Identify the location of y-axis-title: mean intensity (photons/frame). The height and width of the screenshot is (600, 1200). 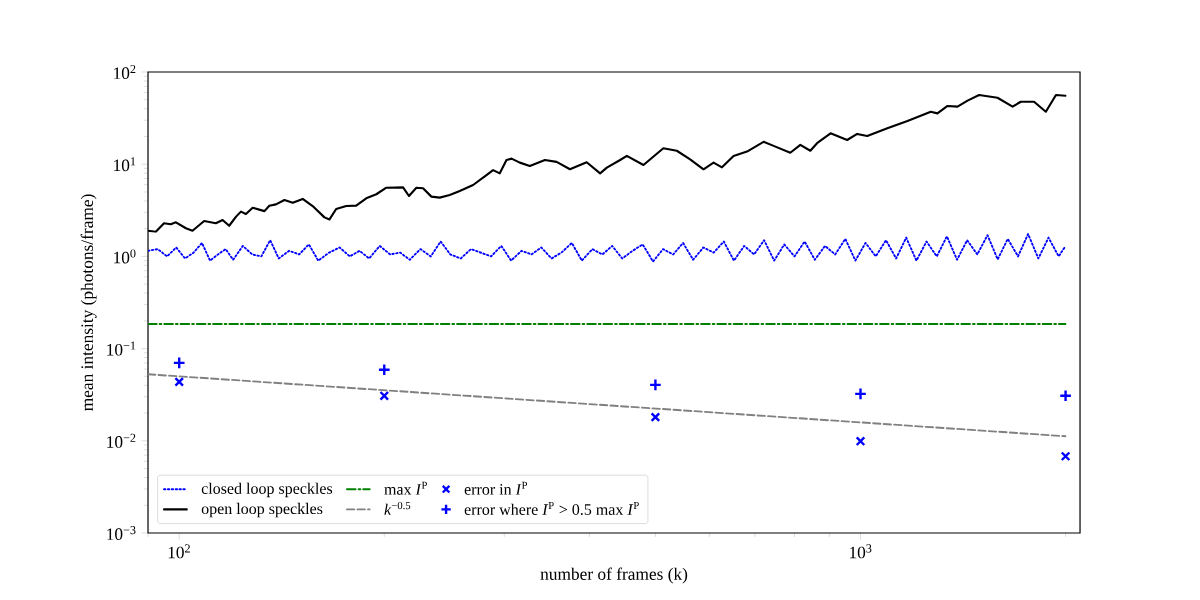
(88, 302).